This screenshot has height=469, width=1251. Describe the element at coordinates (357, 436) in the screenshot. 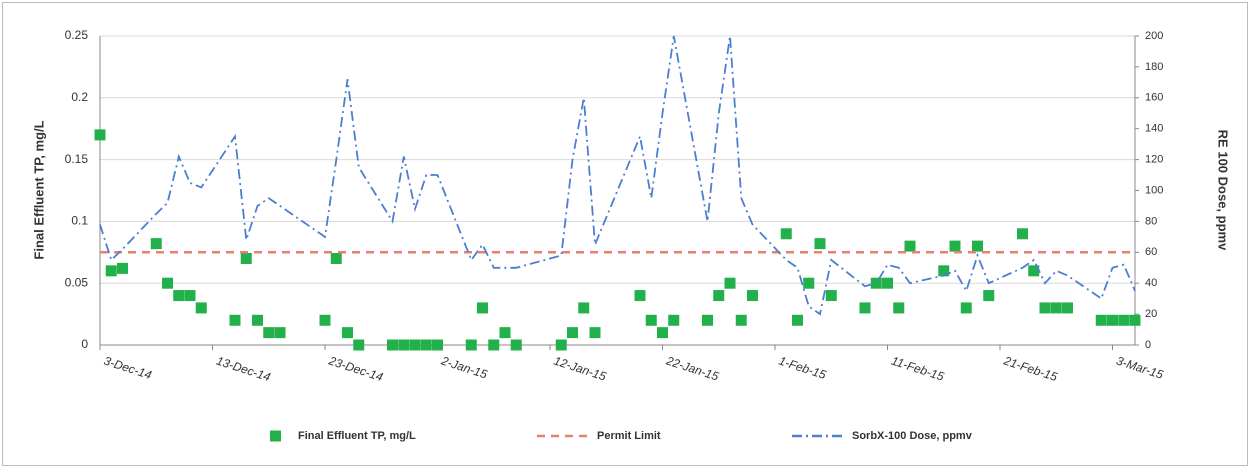

I see `legend-label: Final Effluent TP, mg/L` at that location.